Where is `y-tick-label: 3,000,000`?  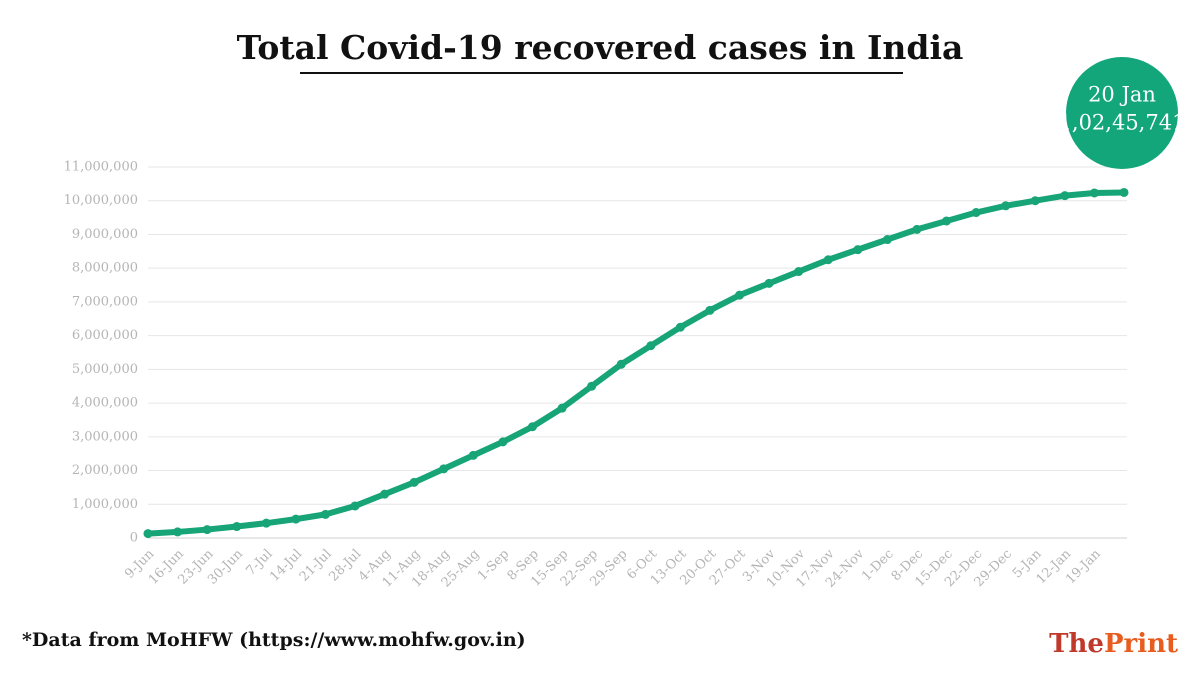 y-tick-label: 3,000,000 is located at coordinates (105, 436).